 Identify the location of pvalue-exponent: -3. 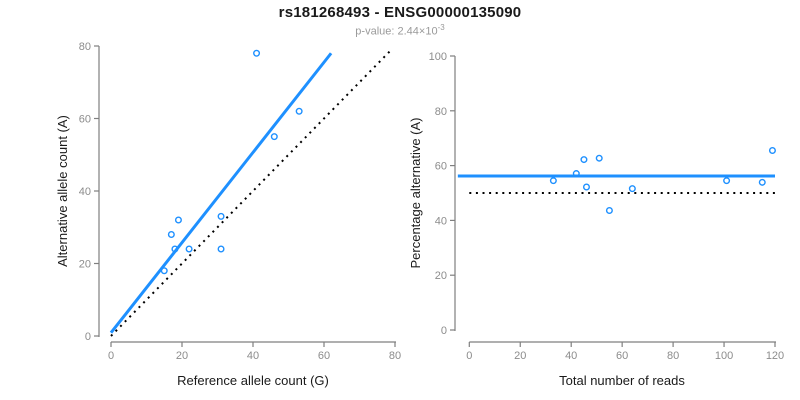
(441, 27).